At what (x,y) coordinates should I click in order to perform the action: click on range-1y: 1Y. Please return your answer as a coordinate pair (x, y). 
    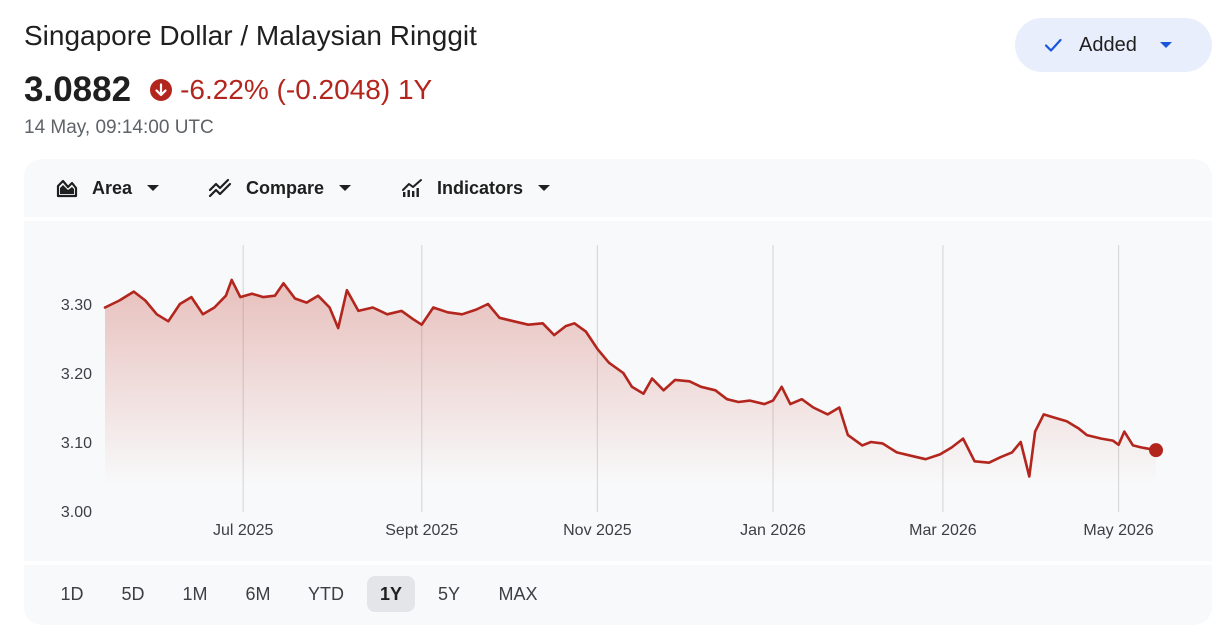
    Looking at the image, I should click on (391, 594).